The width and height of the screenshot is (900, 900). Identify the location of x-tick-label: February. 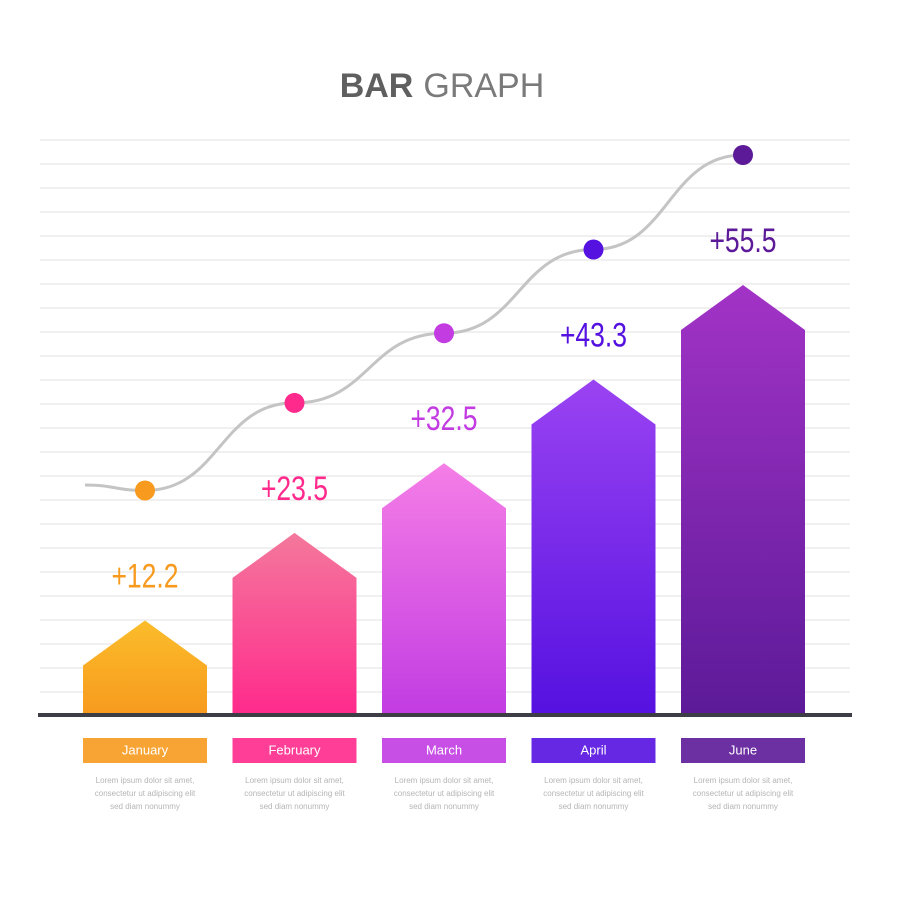
(294, 749).